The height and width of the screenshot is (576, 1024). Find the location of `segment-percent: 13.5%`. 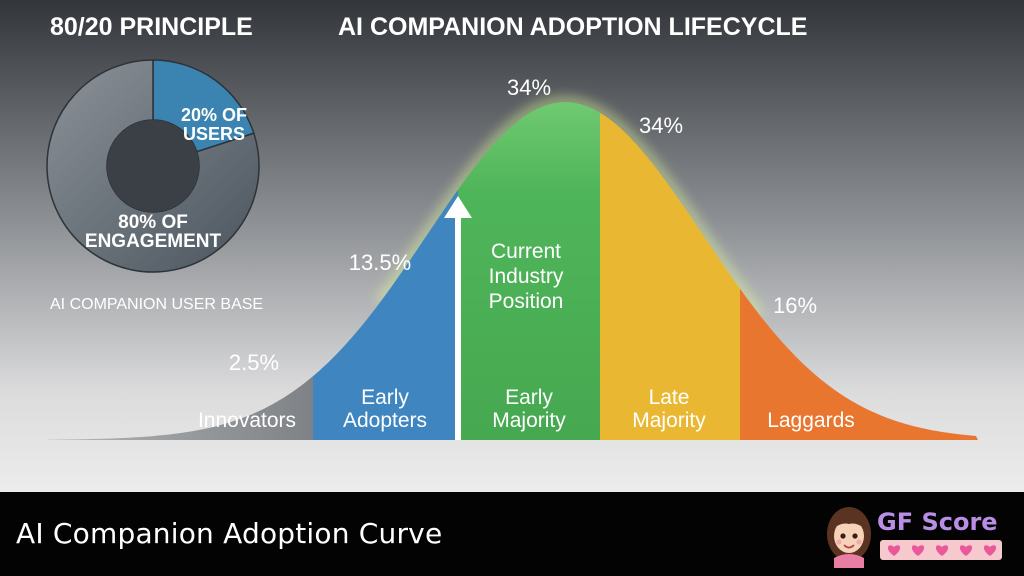

segment-percent: 13.5% is located at coordinates (380, 262).